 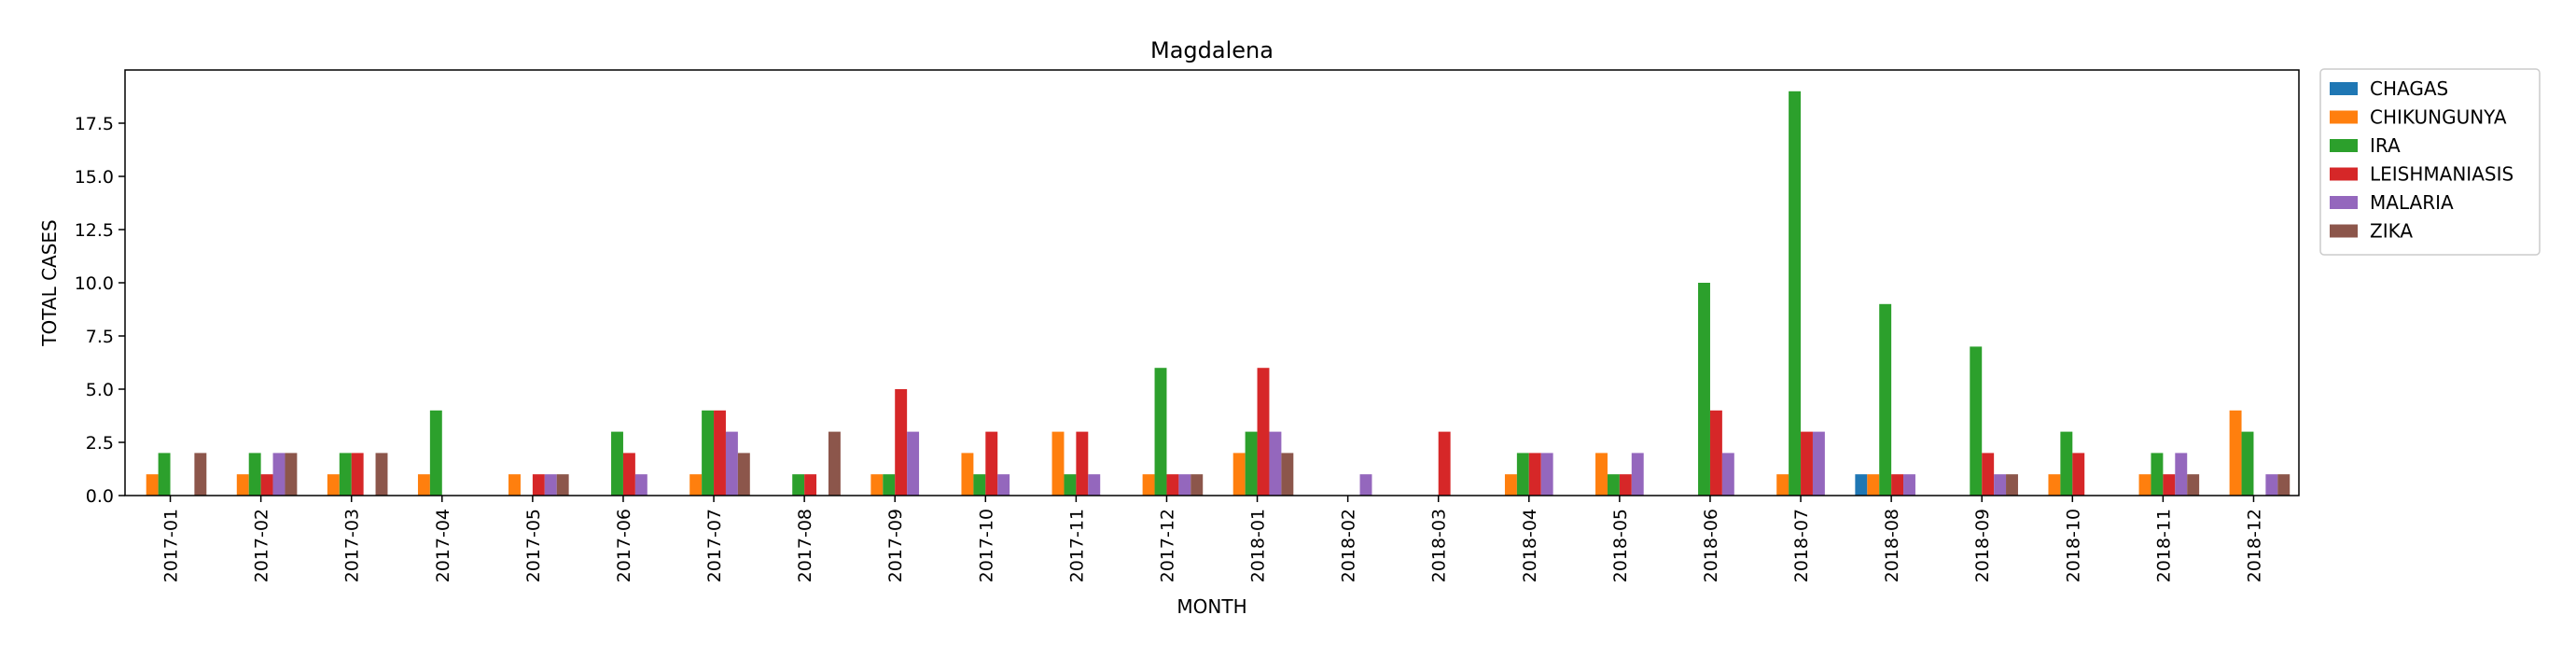 What do you see at coordinates (805, 545) in the screenshot?
I see `x-tick-label: 2017-08` at bounding box center [805, 545].